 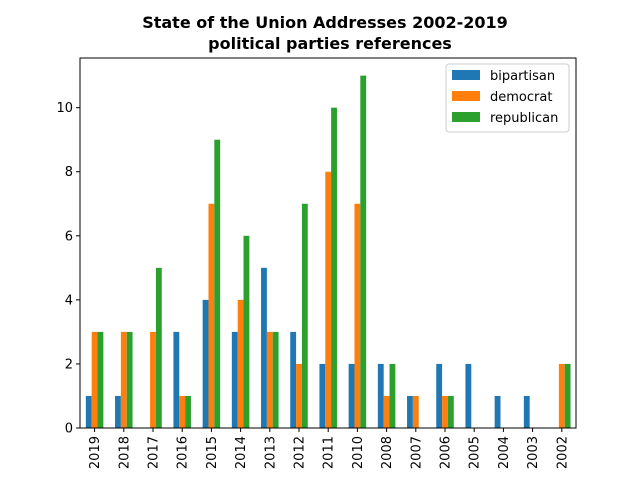 What do you see at coordinates (357, 315) in the screenshot?
I see `bar-democrat-2010` at bounding box center [357, 315].